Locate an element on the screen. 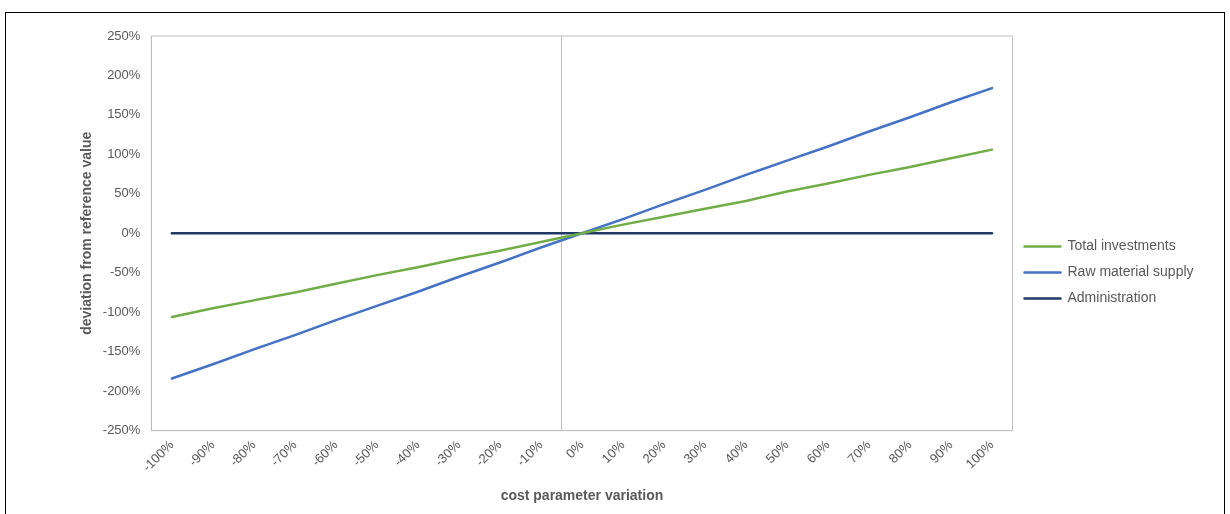  legend-label: Raw material supply is located at coordinates (1130, 271).